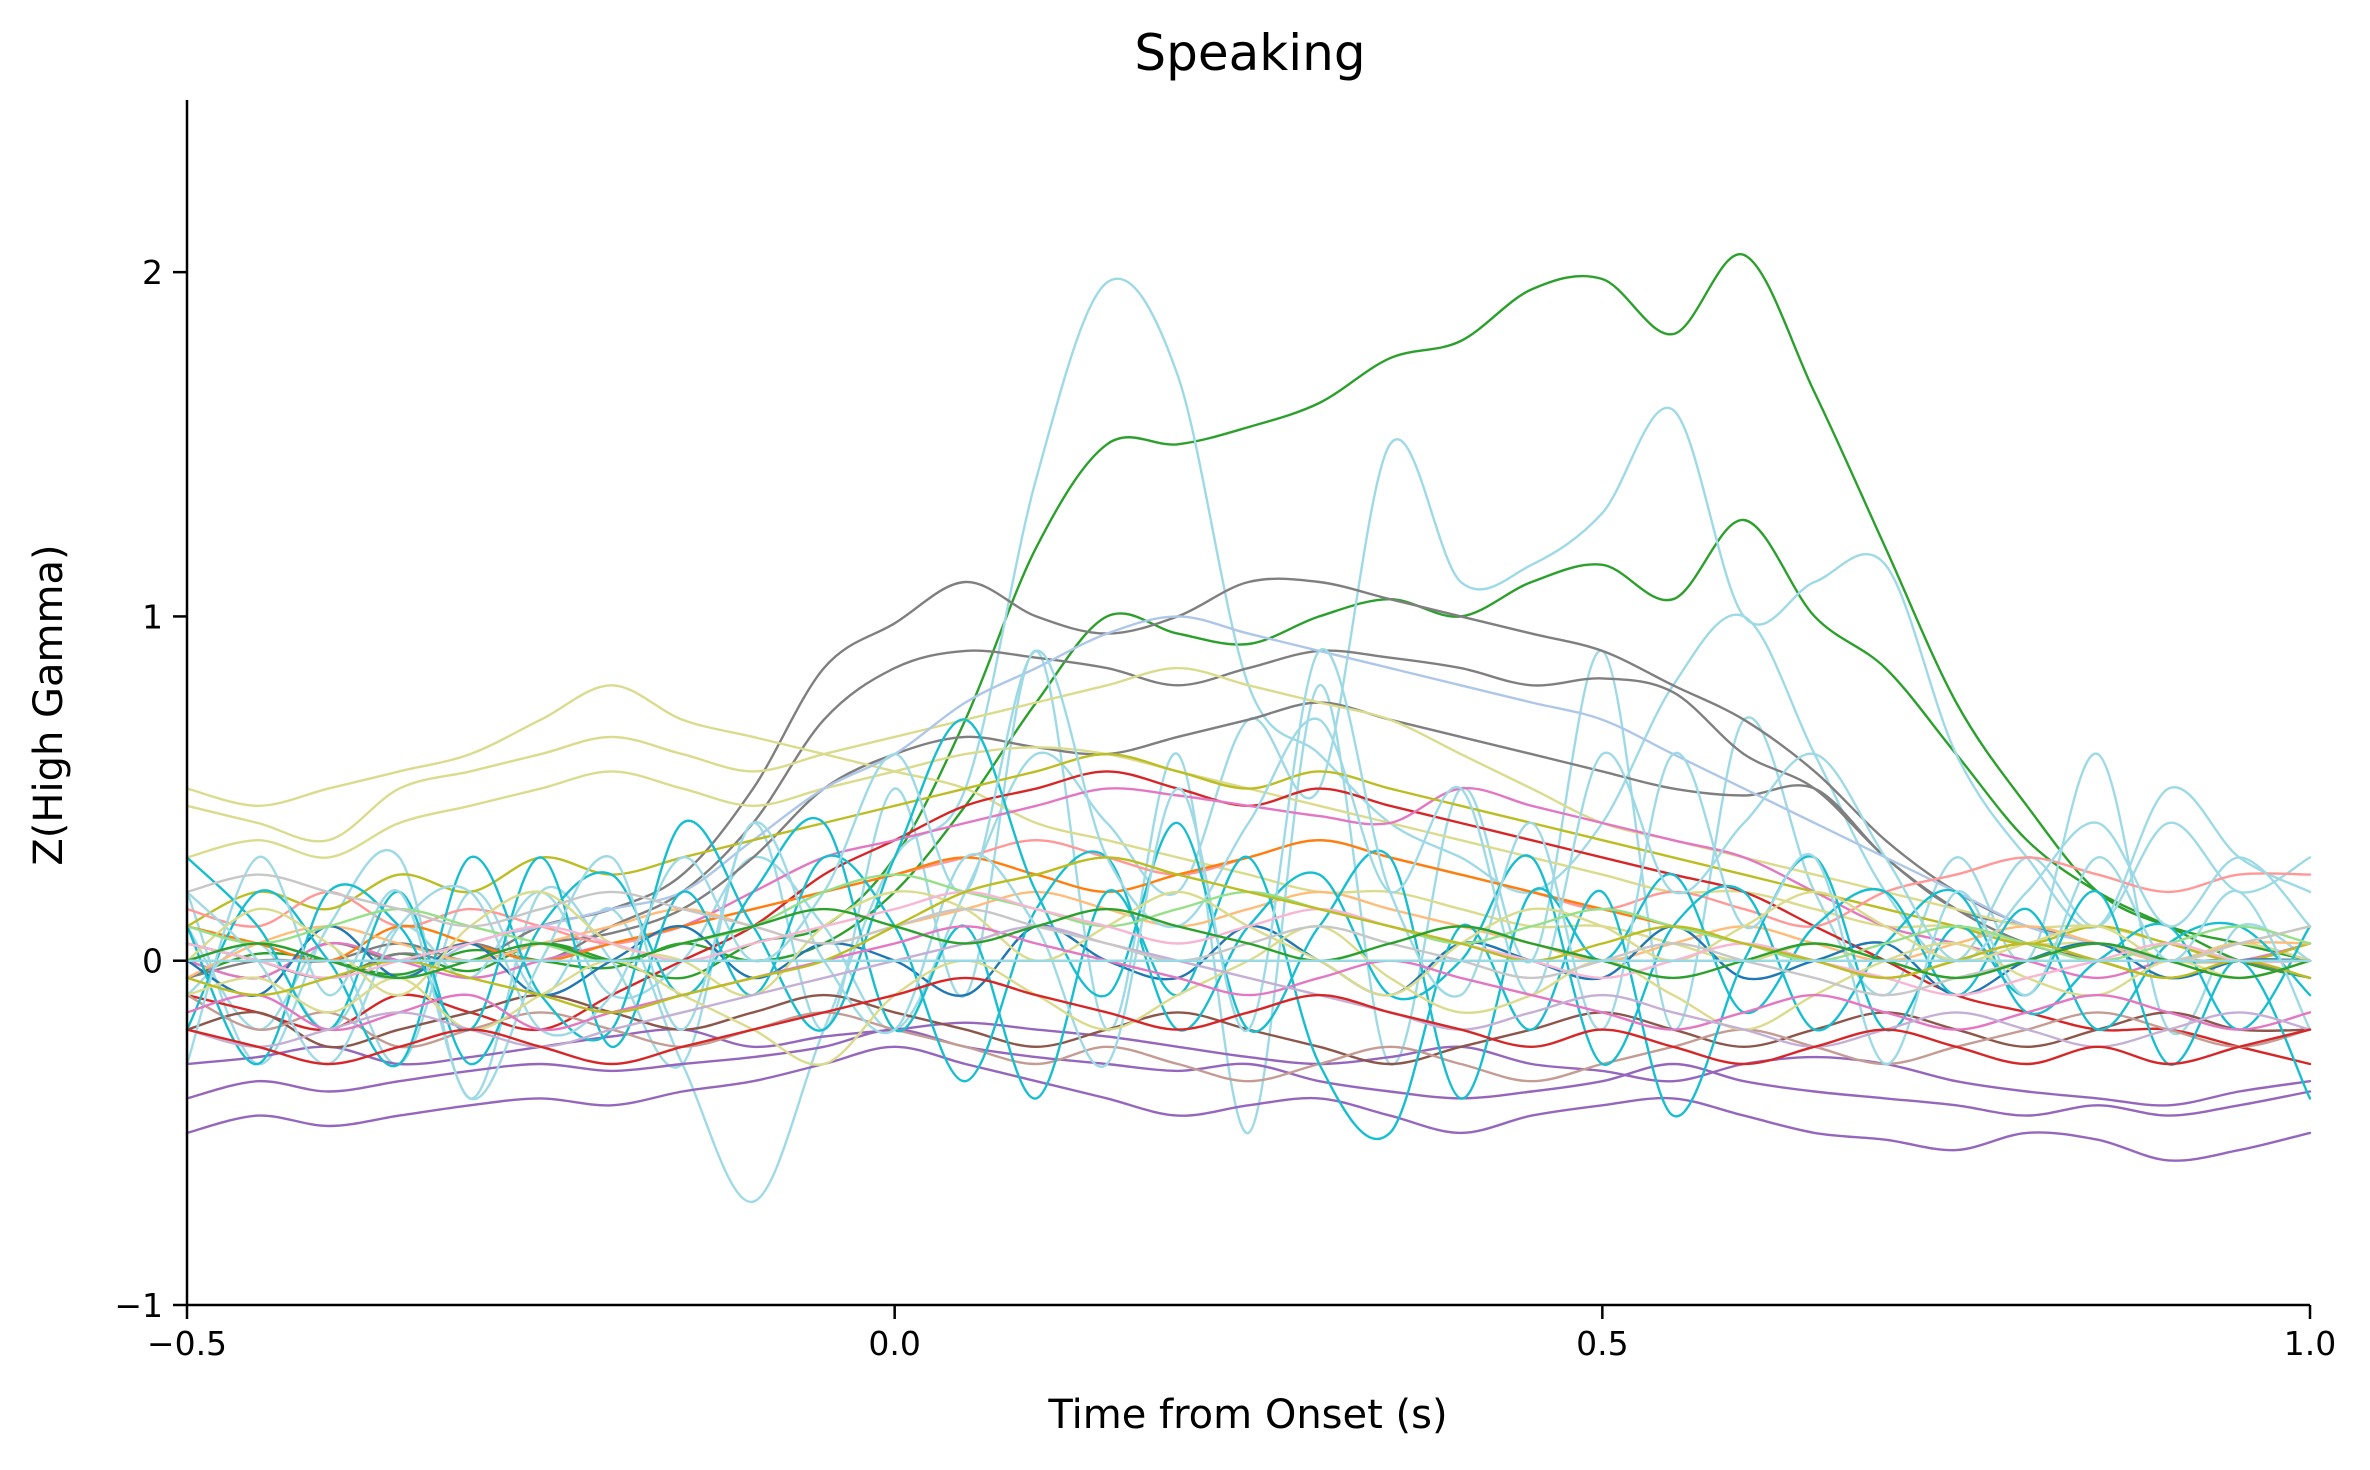 The image size is (2370, 1470). Describe the element at coordinates (2310, 1343) in the screenshot. I see `x-tick-label-3: 1.0` at that location.